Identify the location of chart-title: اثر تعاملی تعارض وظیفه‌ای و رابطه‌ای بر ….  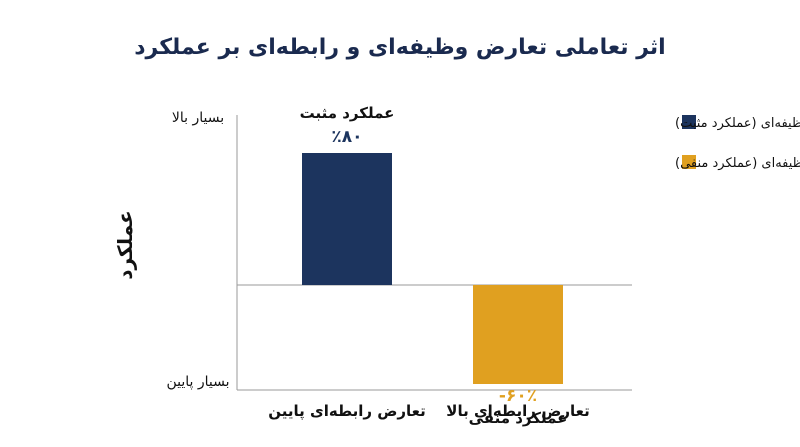
(399, 47).